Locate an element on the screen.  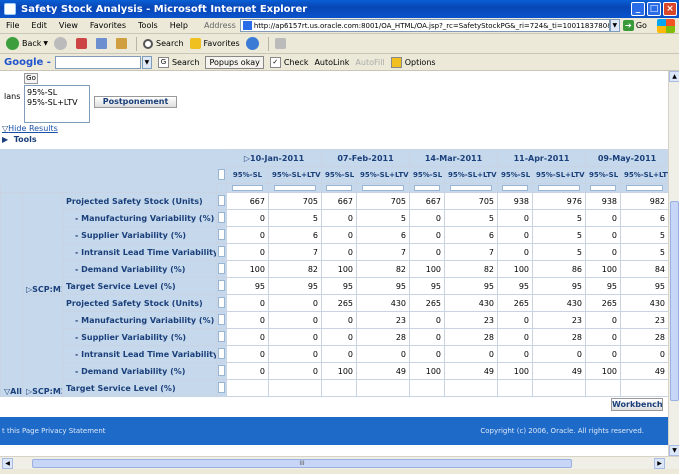
search-button: Search is located at coordinates (163, 43).